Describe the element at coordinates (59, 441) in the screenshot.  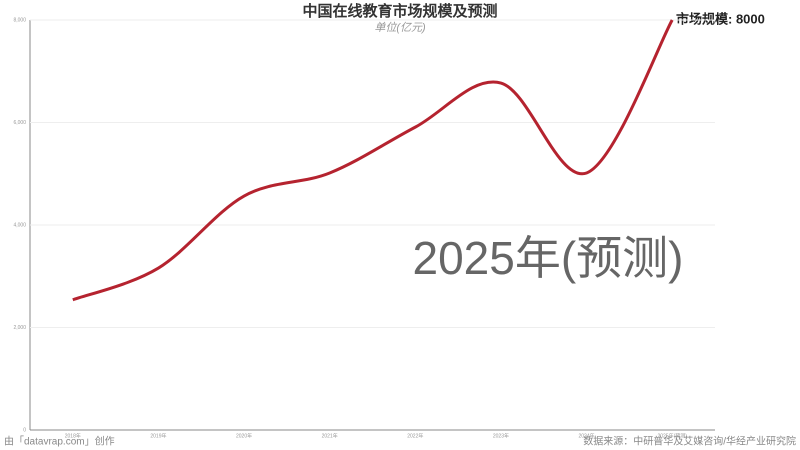
I see `credit: 由「datavrap.com」创作` at that location.